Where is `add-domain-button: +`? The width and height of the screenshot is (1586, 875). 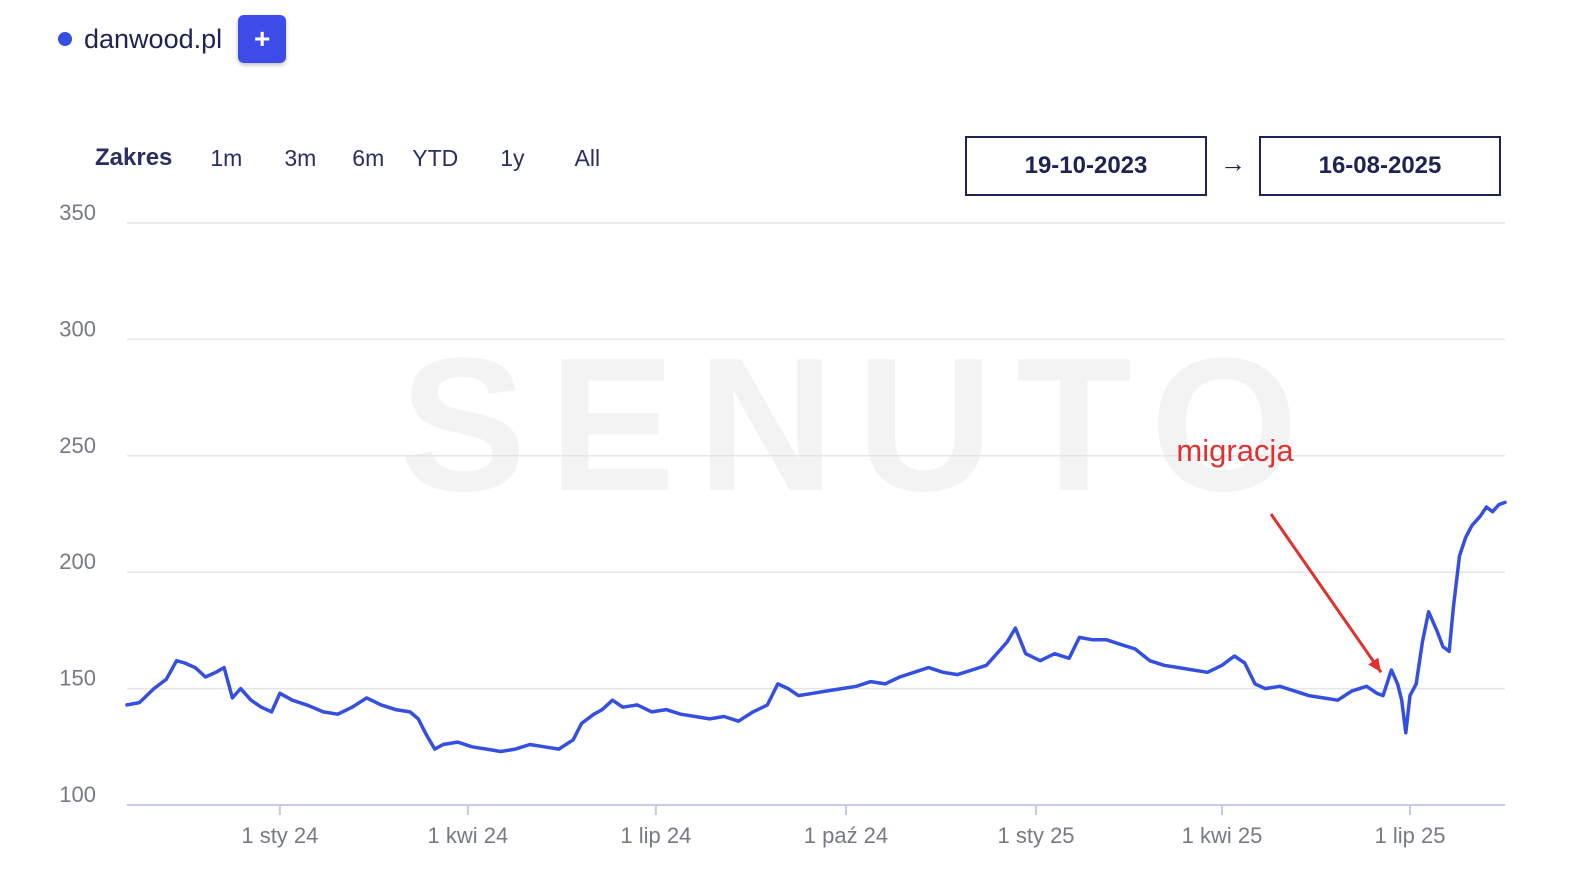
add-domain-button: + is located at coordinates (262, 39).